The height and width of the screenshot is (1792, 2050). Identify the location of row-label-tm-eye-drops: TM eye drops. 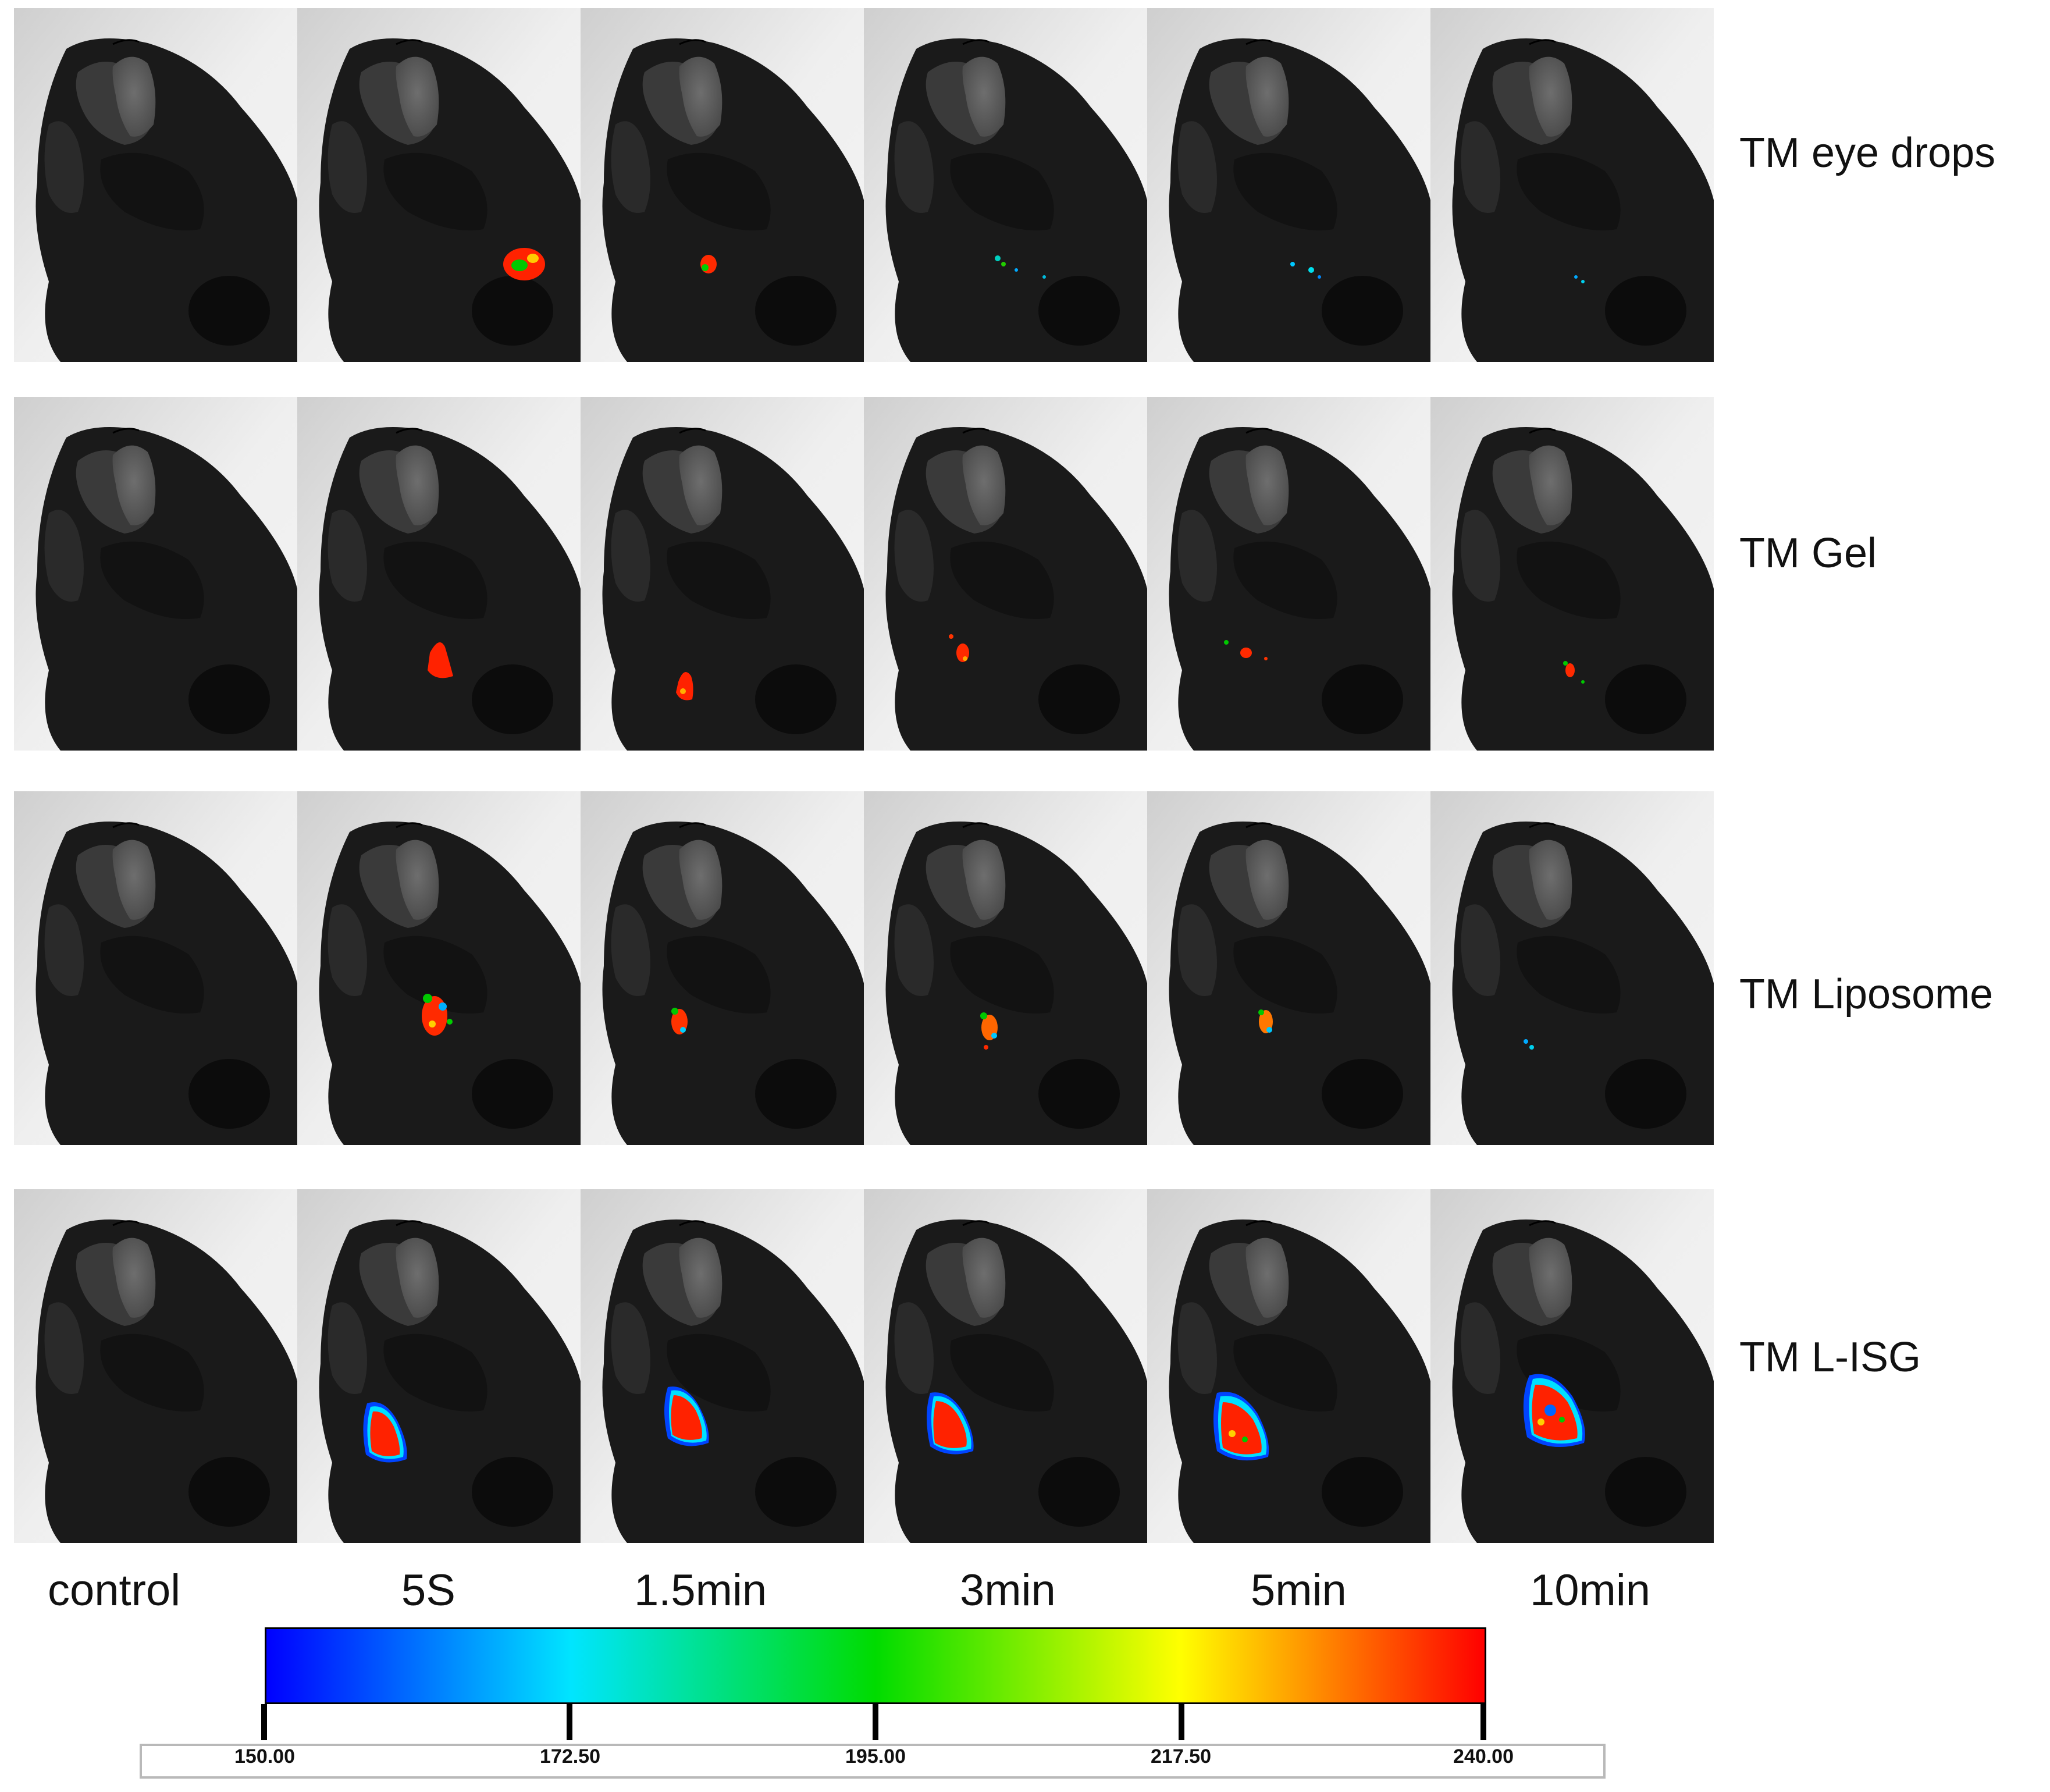
(1867, 153).